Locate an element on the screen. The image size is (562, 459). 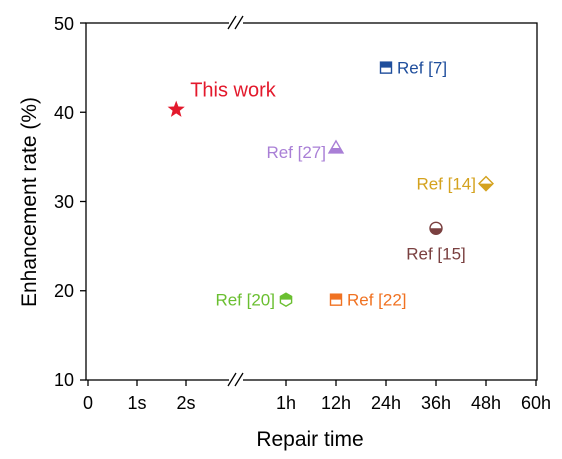
point-label: Ref [20] is located at coordinates (245, 300).